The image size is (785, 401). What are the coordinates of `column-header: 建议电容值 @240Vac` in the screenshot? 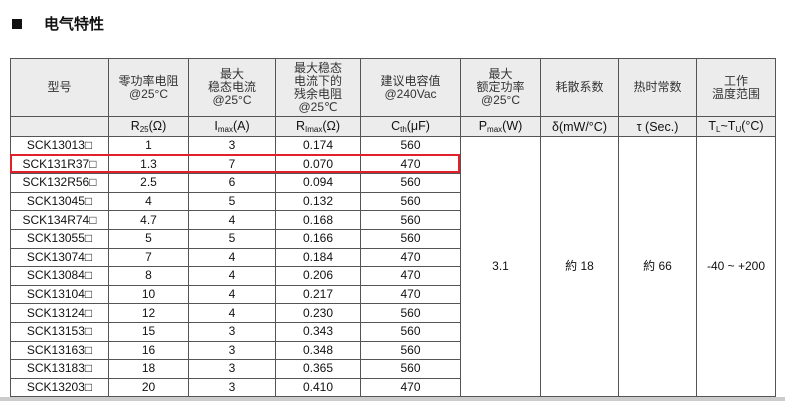 It's located at (410, 87).